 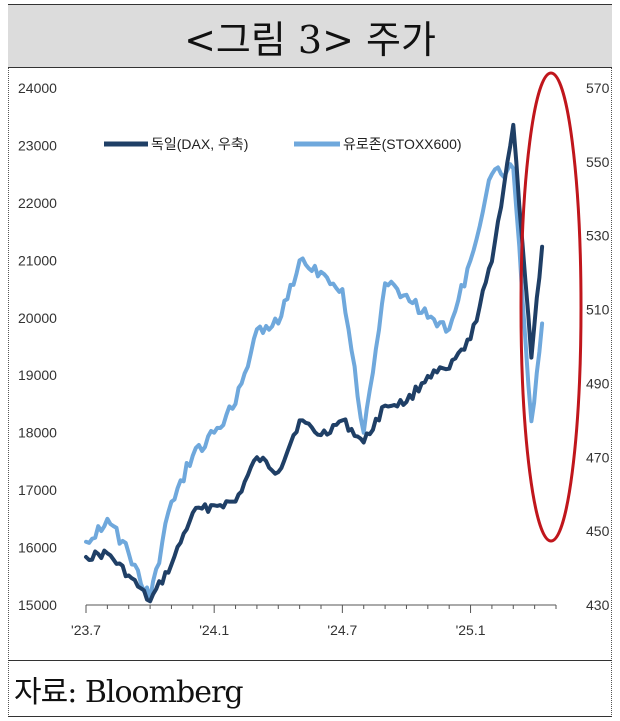 What do you see at coordinates (37, 318) in the screenshot?
I see `y-left-tick-label: 20000` at bounding box center [37, 318].